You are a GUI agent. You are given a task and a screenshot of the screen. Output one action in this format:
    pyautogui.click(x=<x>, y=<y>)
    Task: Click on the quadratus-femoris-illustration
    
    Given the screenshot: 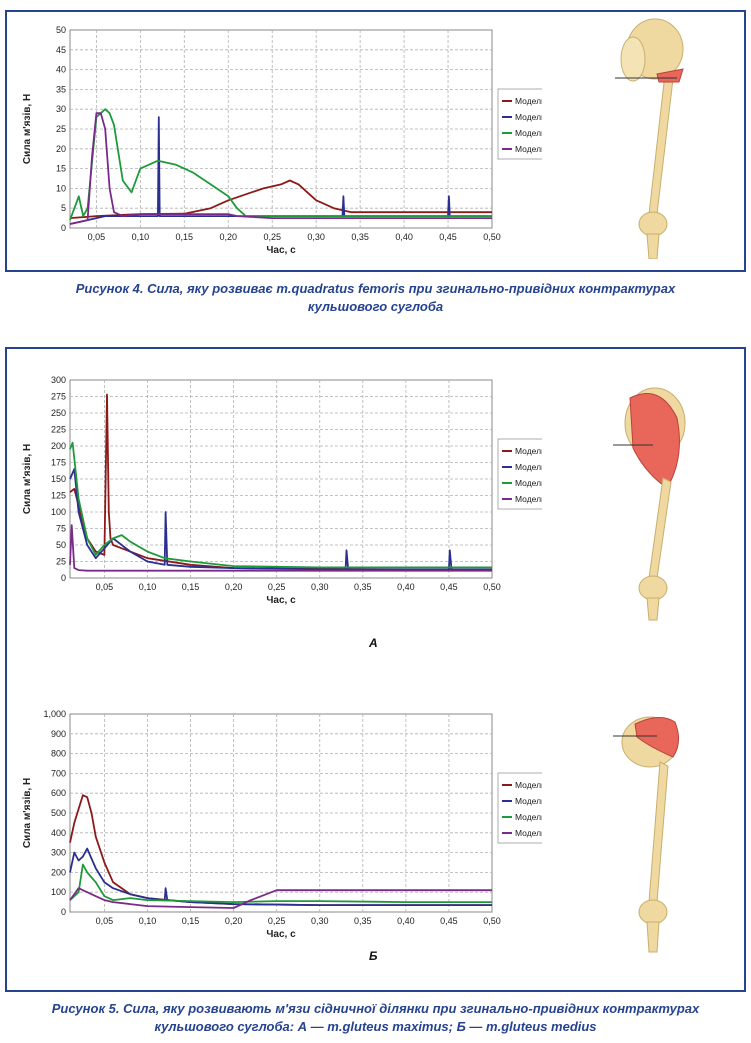 What is the action you would take?
    pyautogui.click(x=649, y=138)
    